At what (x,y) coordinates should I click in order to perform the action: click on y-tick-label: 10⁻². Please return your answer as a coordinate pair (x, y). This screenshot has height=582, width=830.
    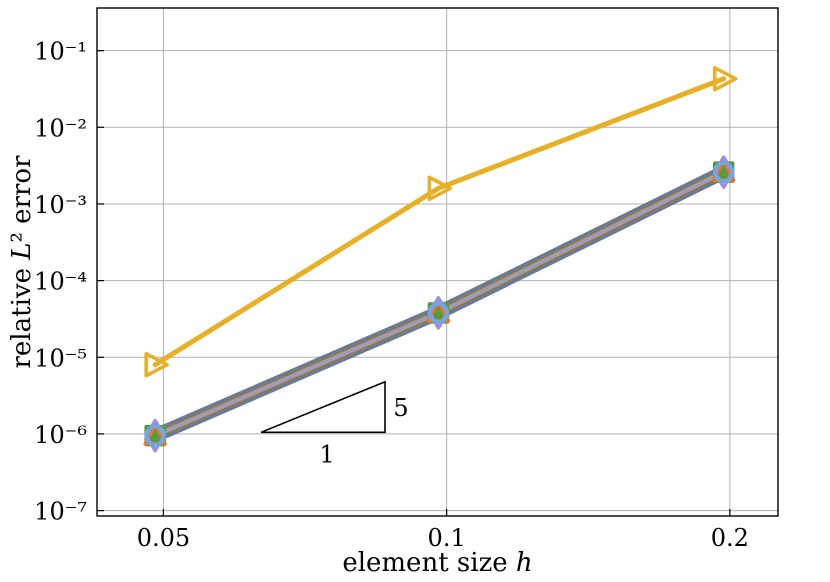
    Looking at the image, I should click on (60, 128).